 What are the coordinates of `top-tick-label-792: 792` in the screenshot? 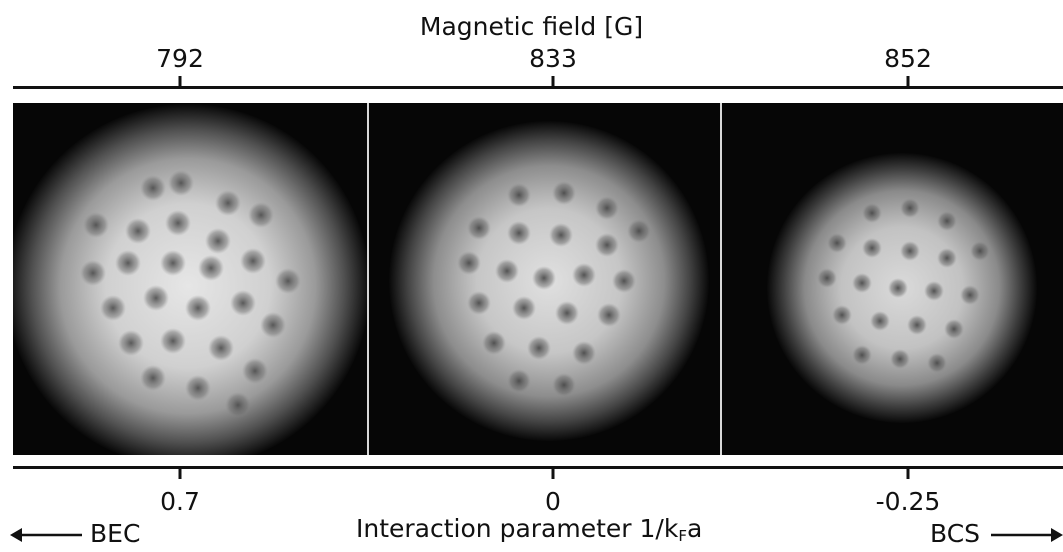 It's located at (180, 58).